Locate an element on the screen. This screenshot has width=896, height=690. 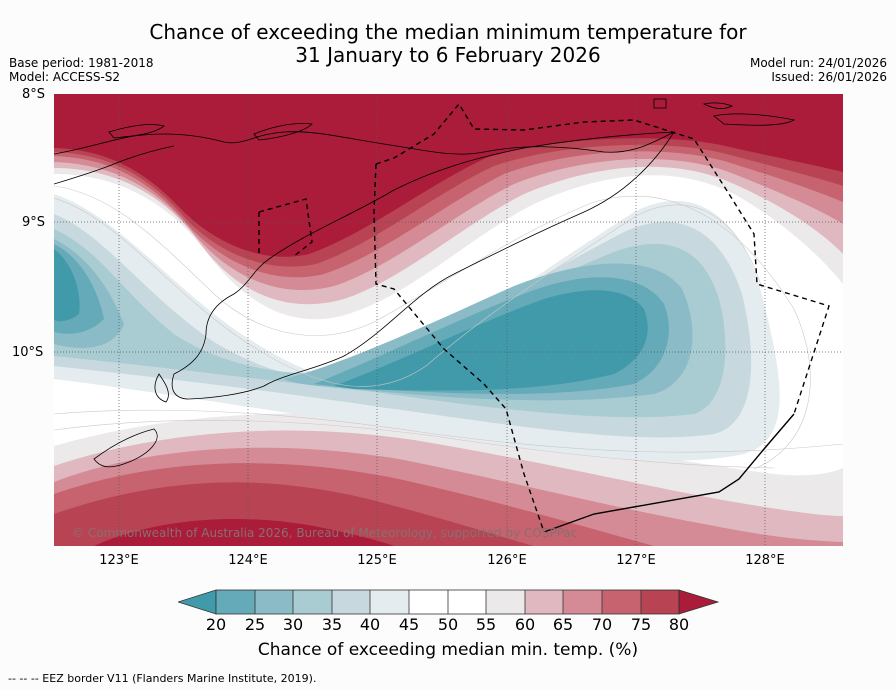
lat-label-8s: 8°S is located at coordinates (34, 94).